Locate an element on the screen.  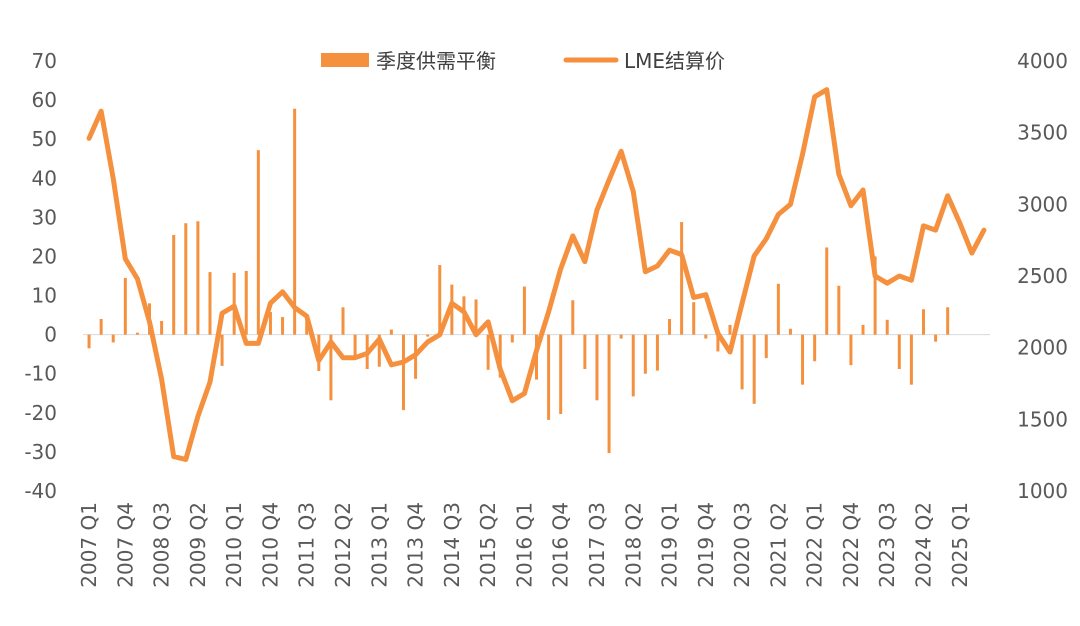
bar-2019 Q2 is located at coordinates (682, 278).